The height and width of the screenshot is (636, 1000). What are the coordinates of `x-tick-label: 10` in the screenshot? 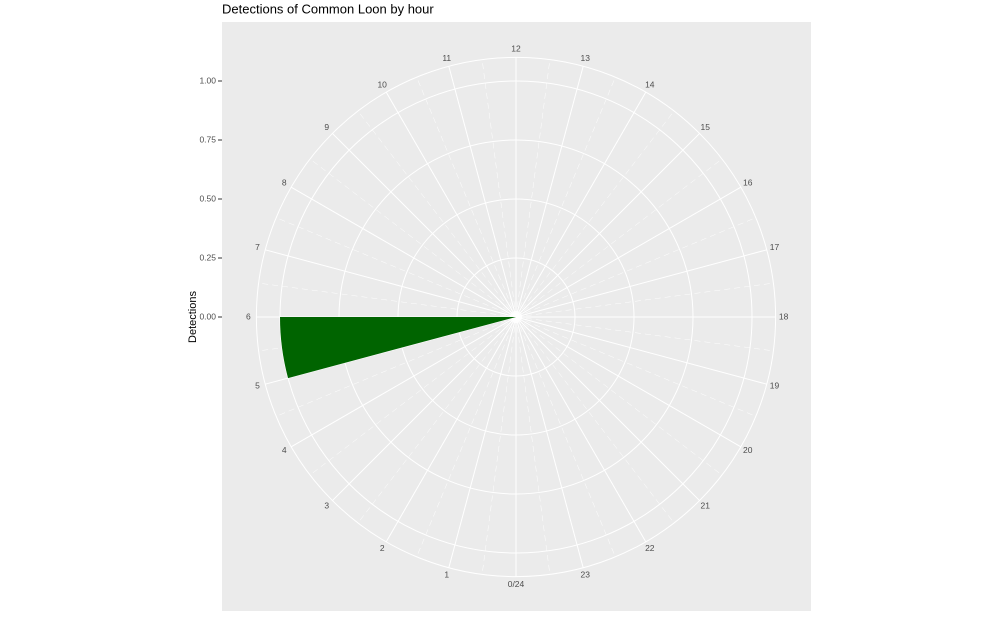 It's located at (382, 85).